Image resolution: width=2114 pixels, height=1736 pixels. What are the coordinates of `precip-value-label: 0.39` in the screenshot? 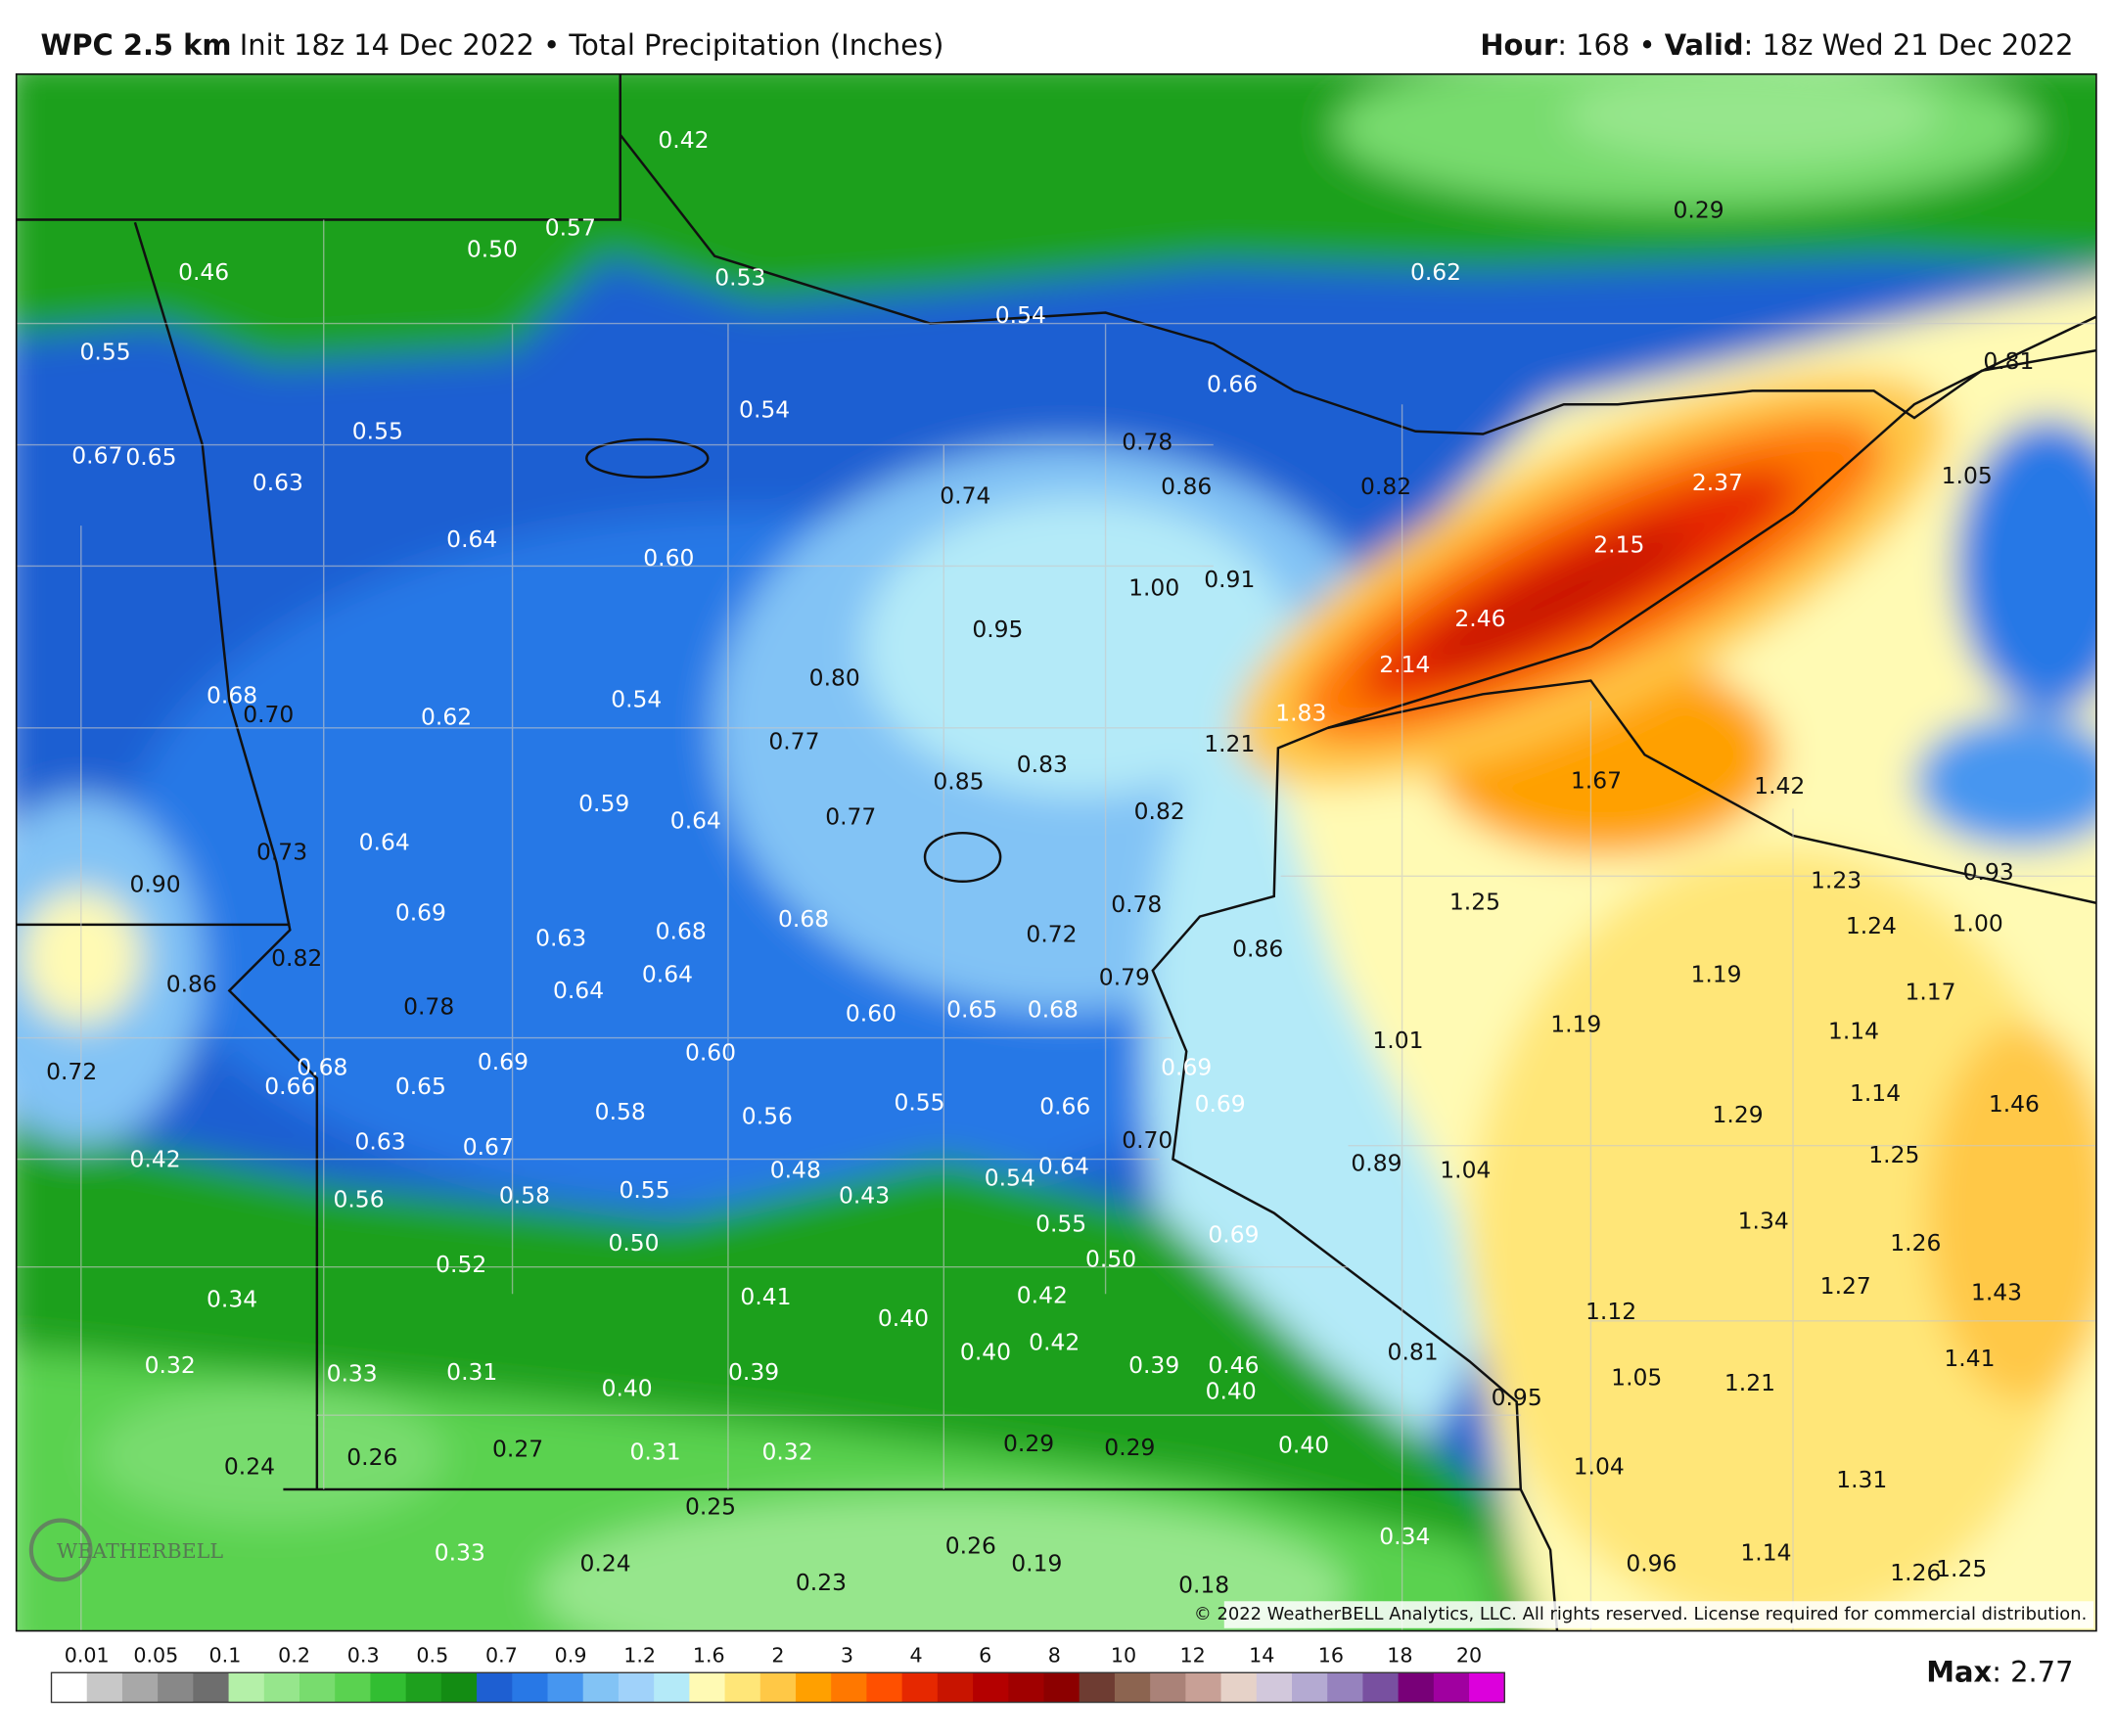 It's located at (1153, 1365).